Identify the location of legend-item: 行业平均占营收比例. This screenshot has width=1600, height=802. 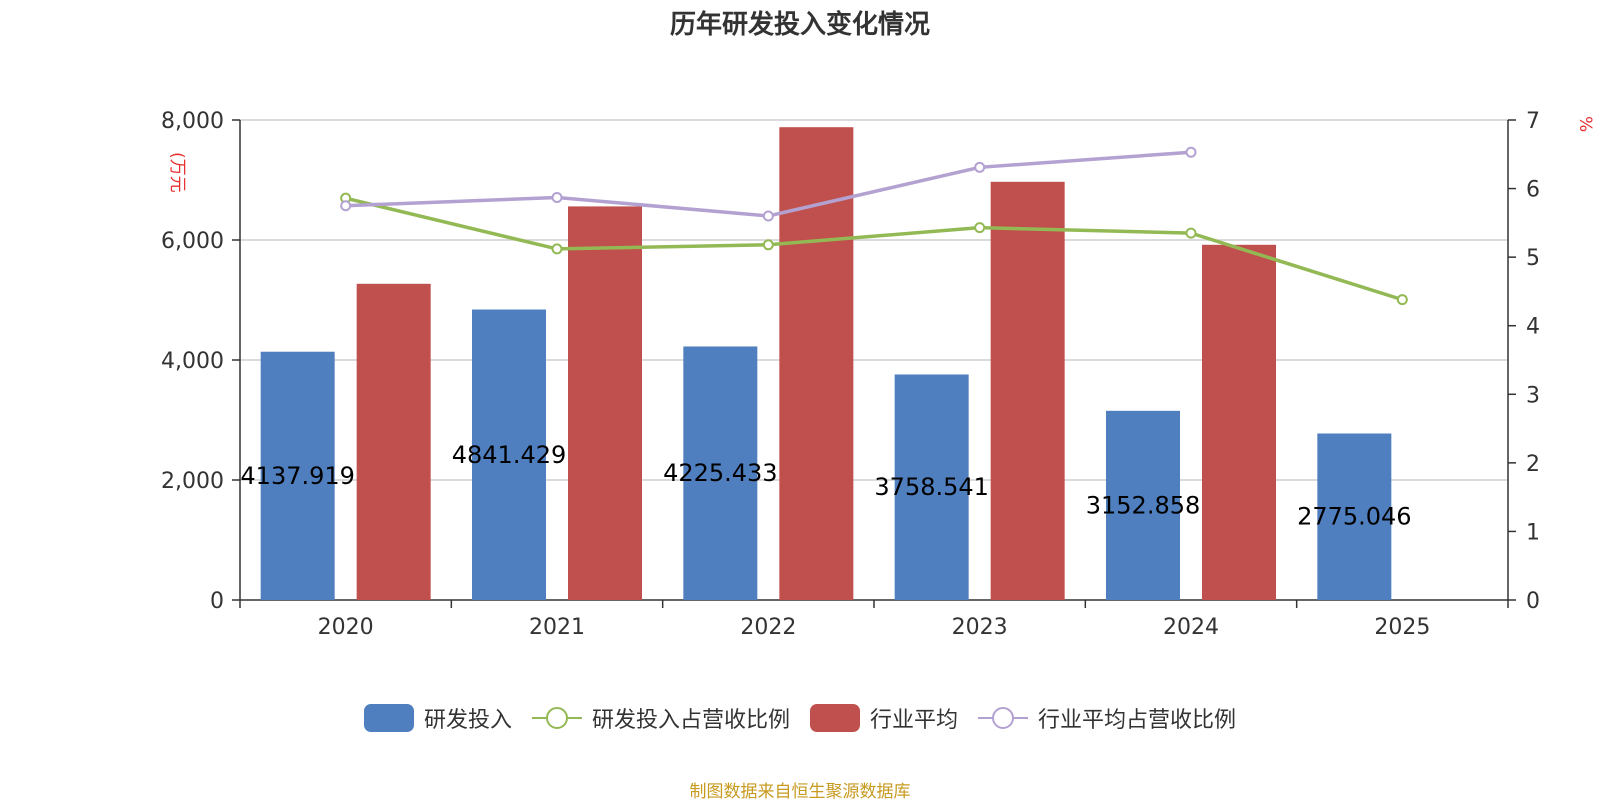
(1107, 718).